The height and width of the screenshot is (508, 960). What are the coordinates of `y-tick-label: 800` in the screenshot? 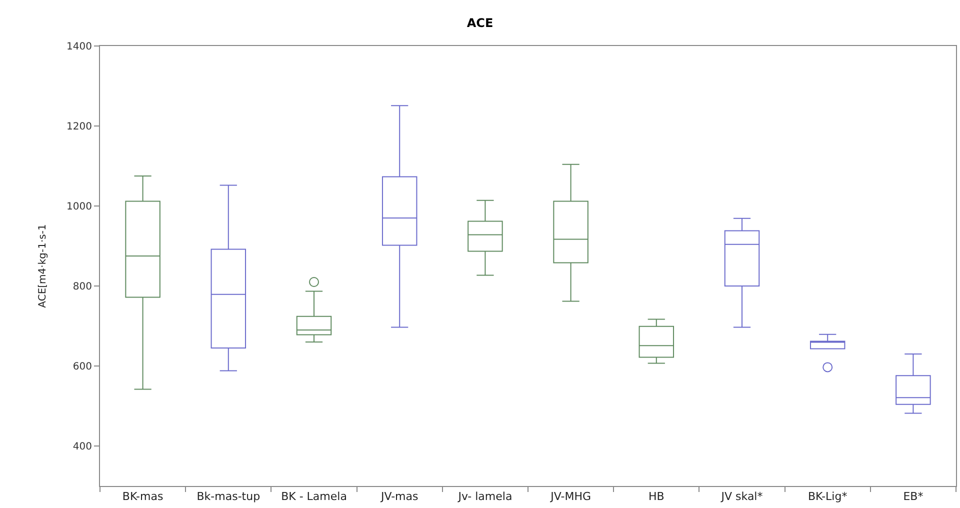 It's located at (82, 287).